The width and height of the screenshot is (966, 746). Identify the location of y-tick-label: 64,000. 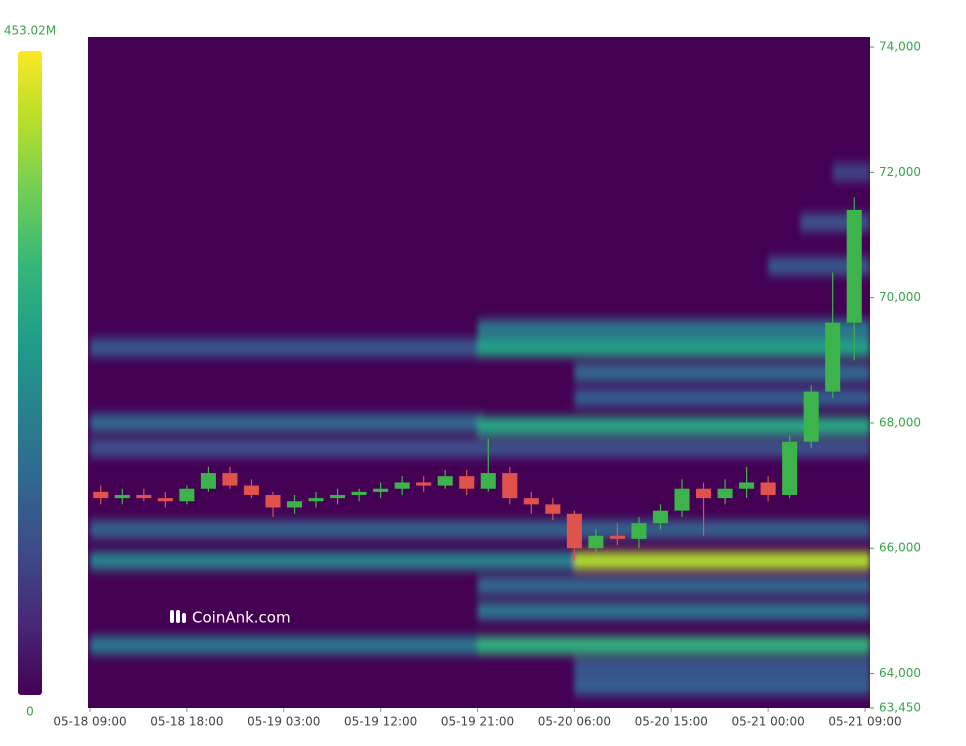
(900, 673).